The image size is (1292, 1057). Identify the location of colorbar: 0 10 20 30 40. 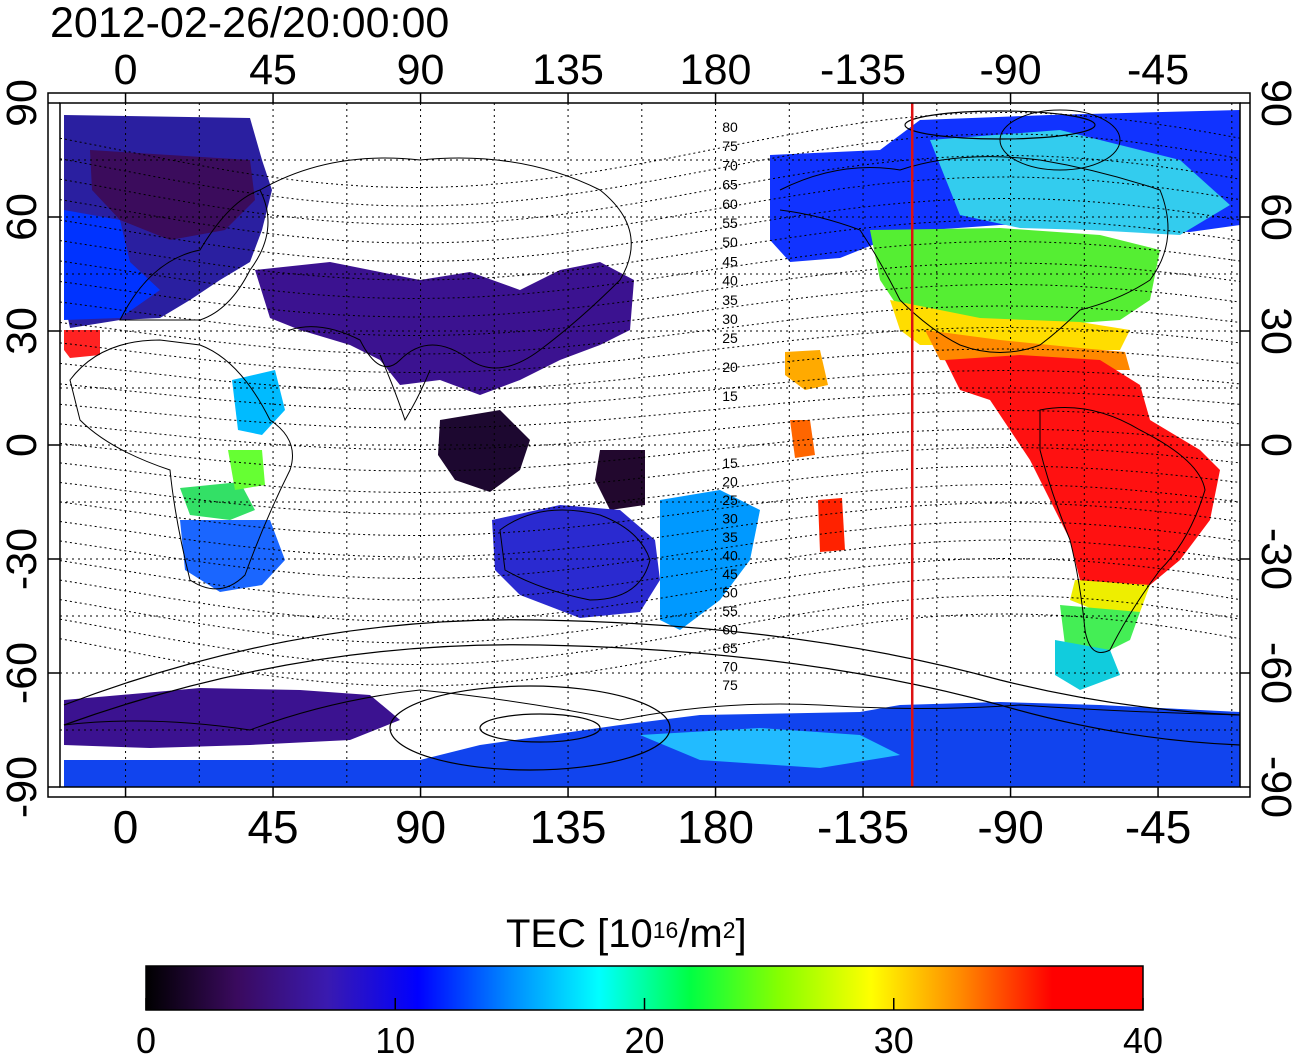
(649, 1011).